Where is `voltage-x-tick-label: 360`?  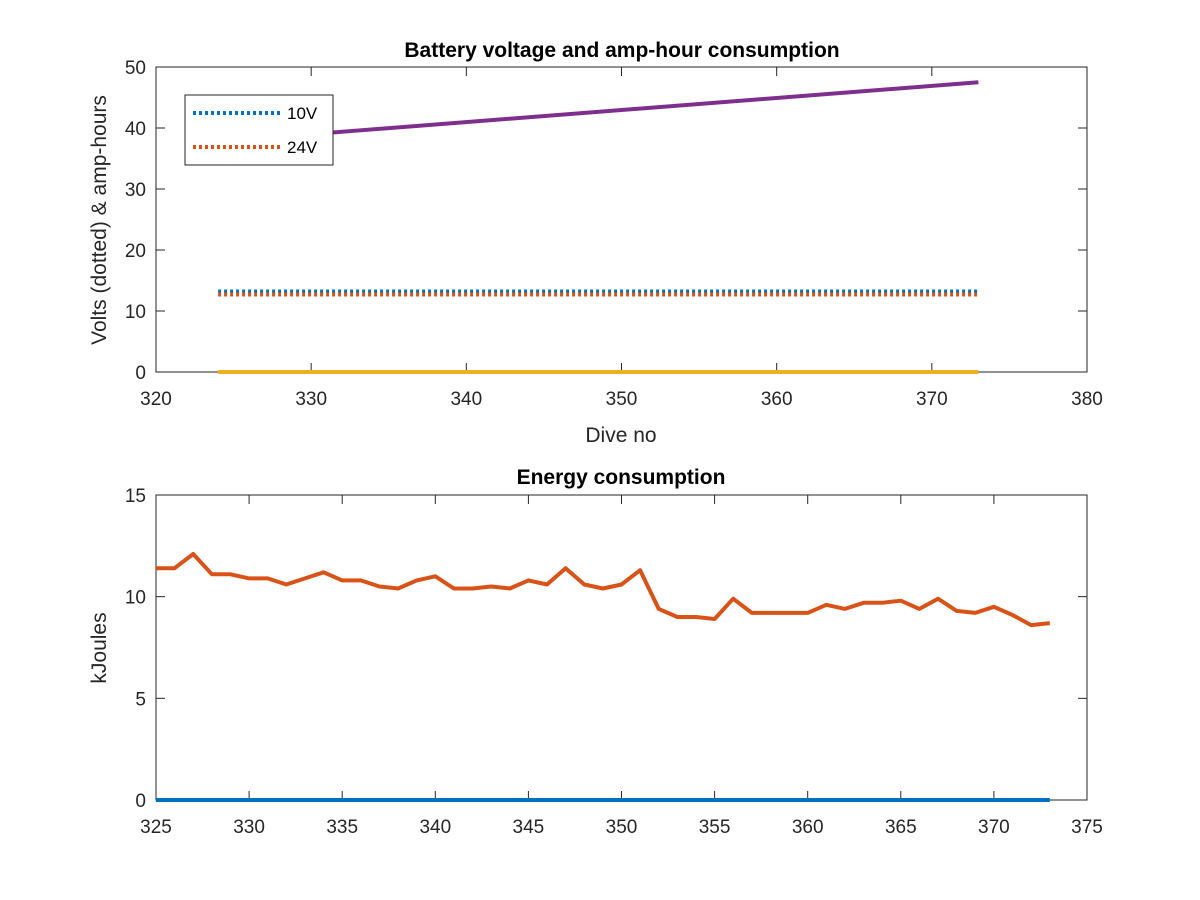
voltage-x-tick-label: 360 is located at coordinates (777, 399).